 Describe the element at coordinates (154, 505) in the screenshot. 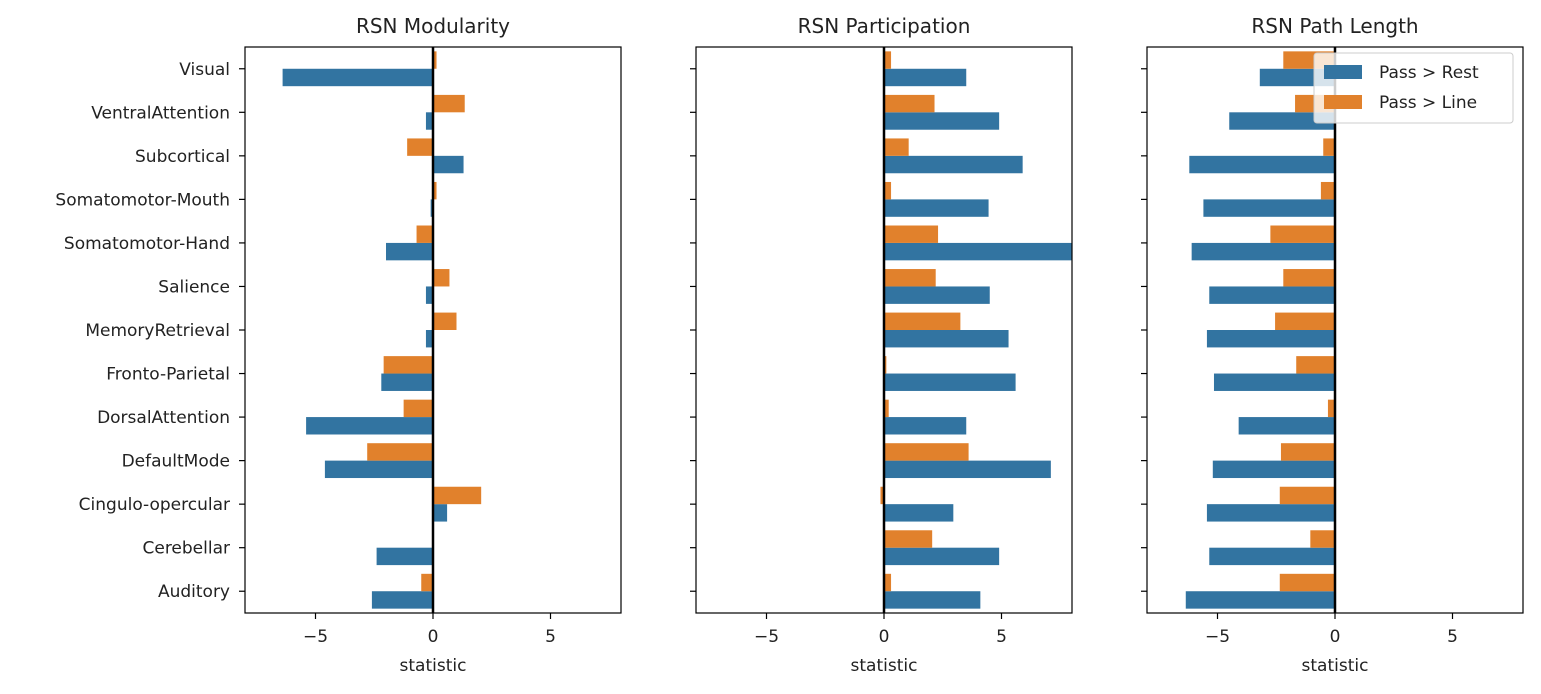

I see `y-tick-label-cingulo-opercular: Cingulo-opercular` at that location.